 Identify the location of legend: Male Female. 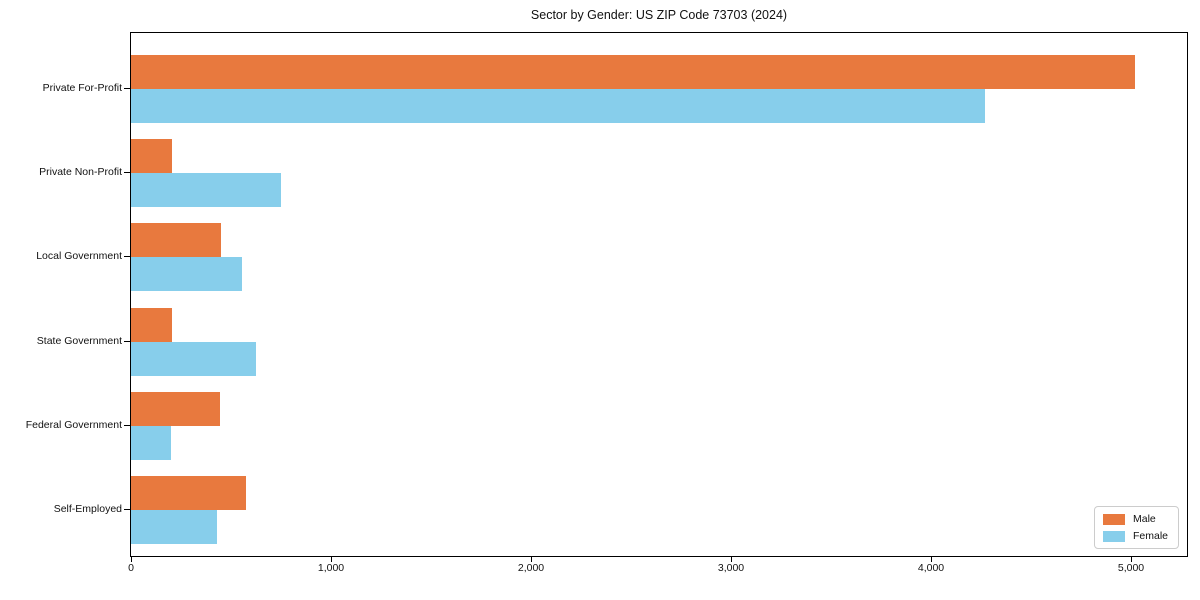
(1136, 527).